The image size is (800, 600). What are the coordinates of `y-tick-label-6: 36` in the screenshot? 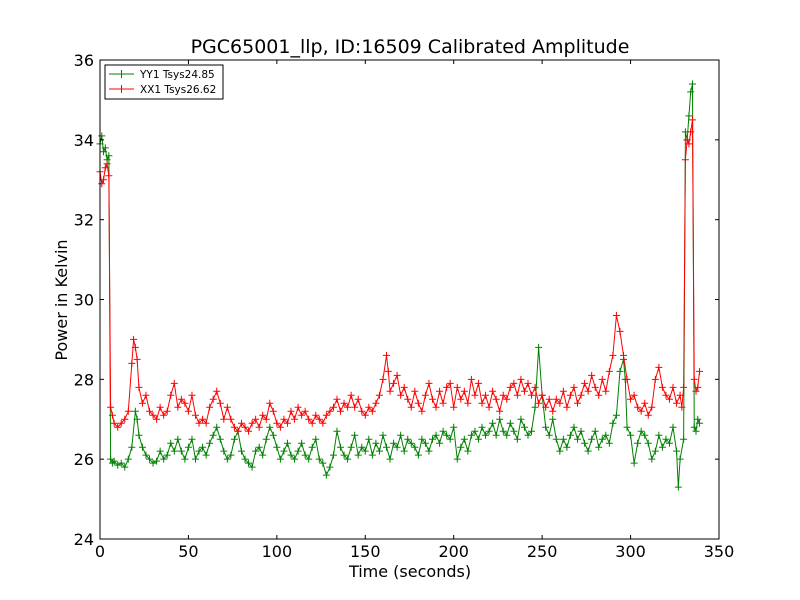 It's located at (84, 60).